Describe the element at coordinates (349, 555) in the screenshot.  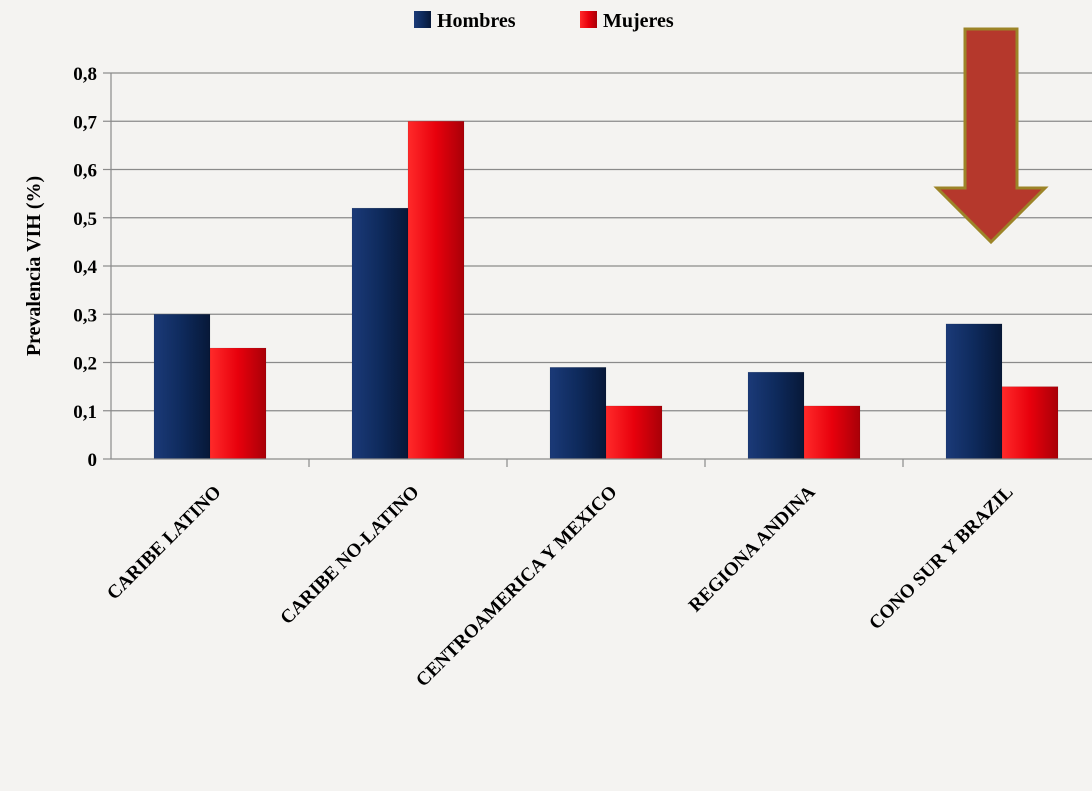
I see `x-category-label: CARIBE NO-LATINO` at that location.